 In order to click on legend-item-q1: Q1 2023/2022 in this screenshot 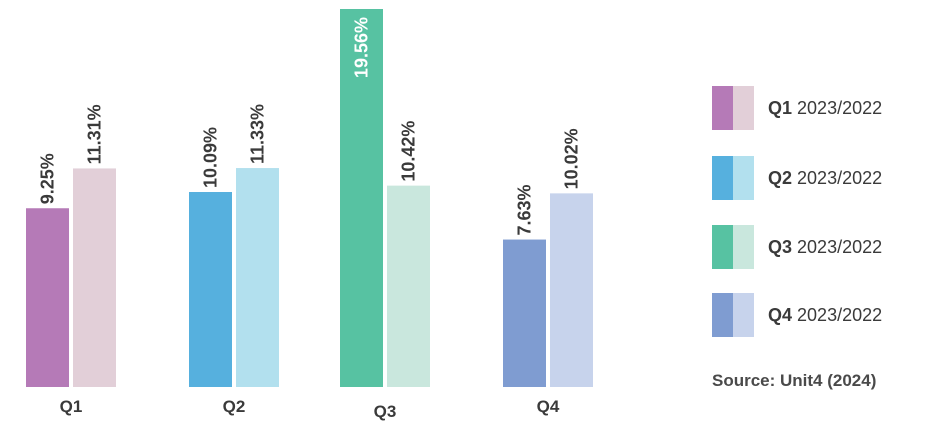, I will do `click(797, 108)`.